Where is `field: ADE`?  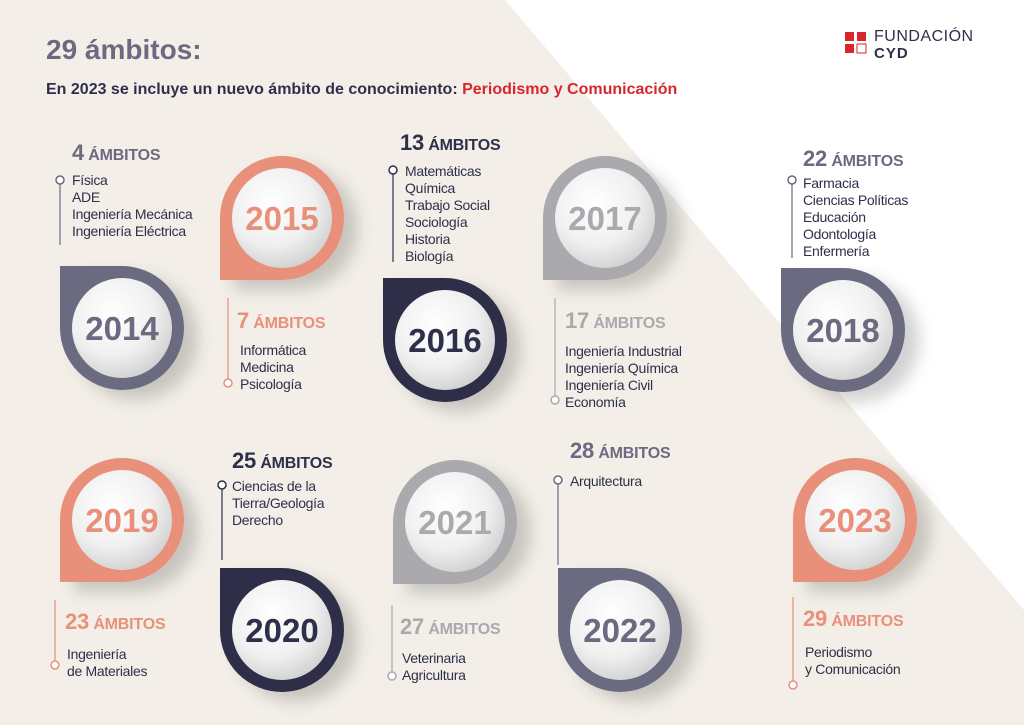 field: ADE is located at coordinates (86, 197).